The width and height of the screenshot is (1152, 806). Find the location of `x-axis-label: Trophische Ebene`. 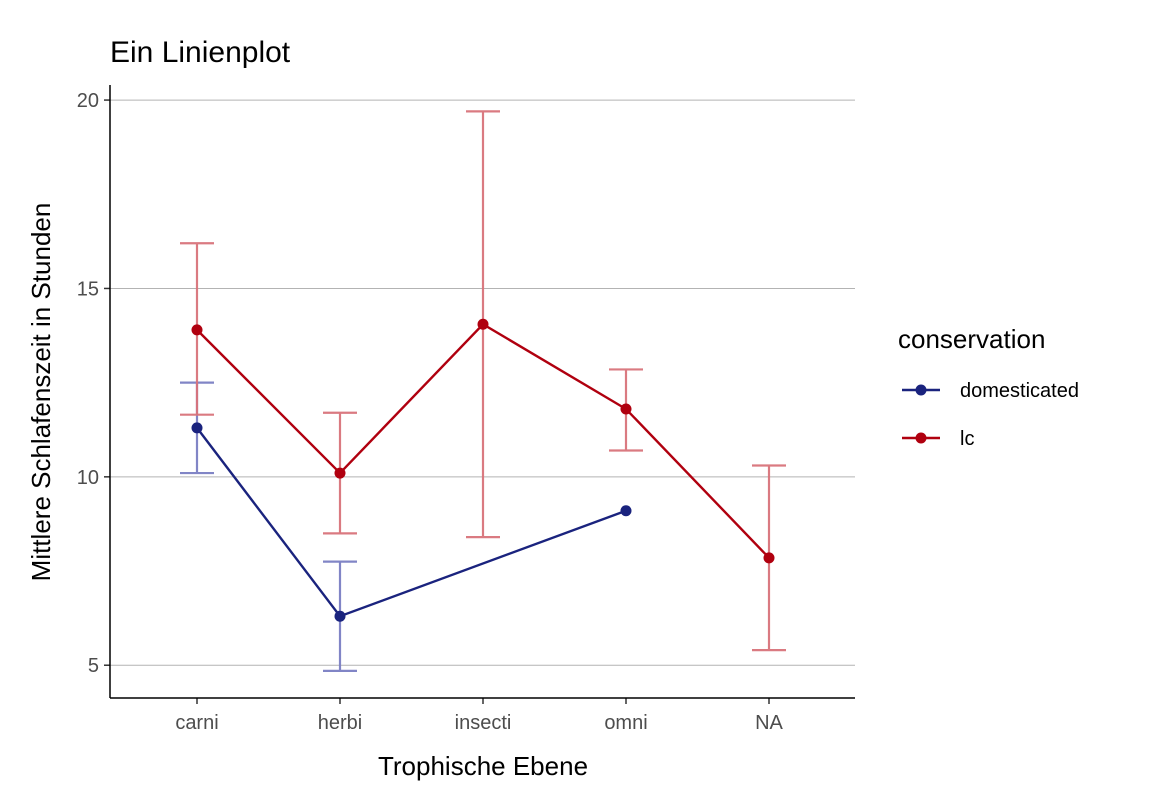

x-axis-label: Trophische Ebene is located at coordinates (483, 766).